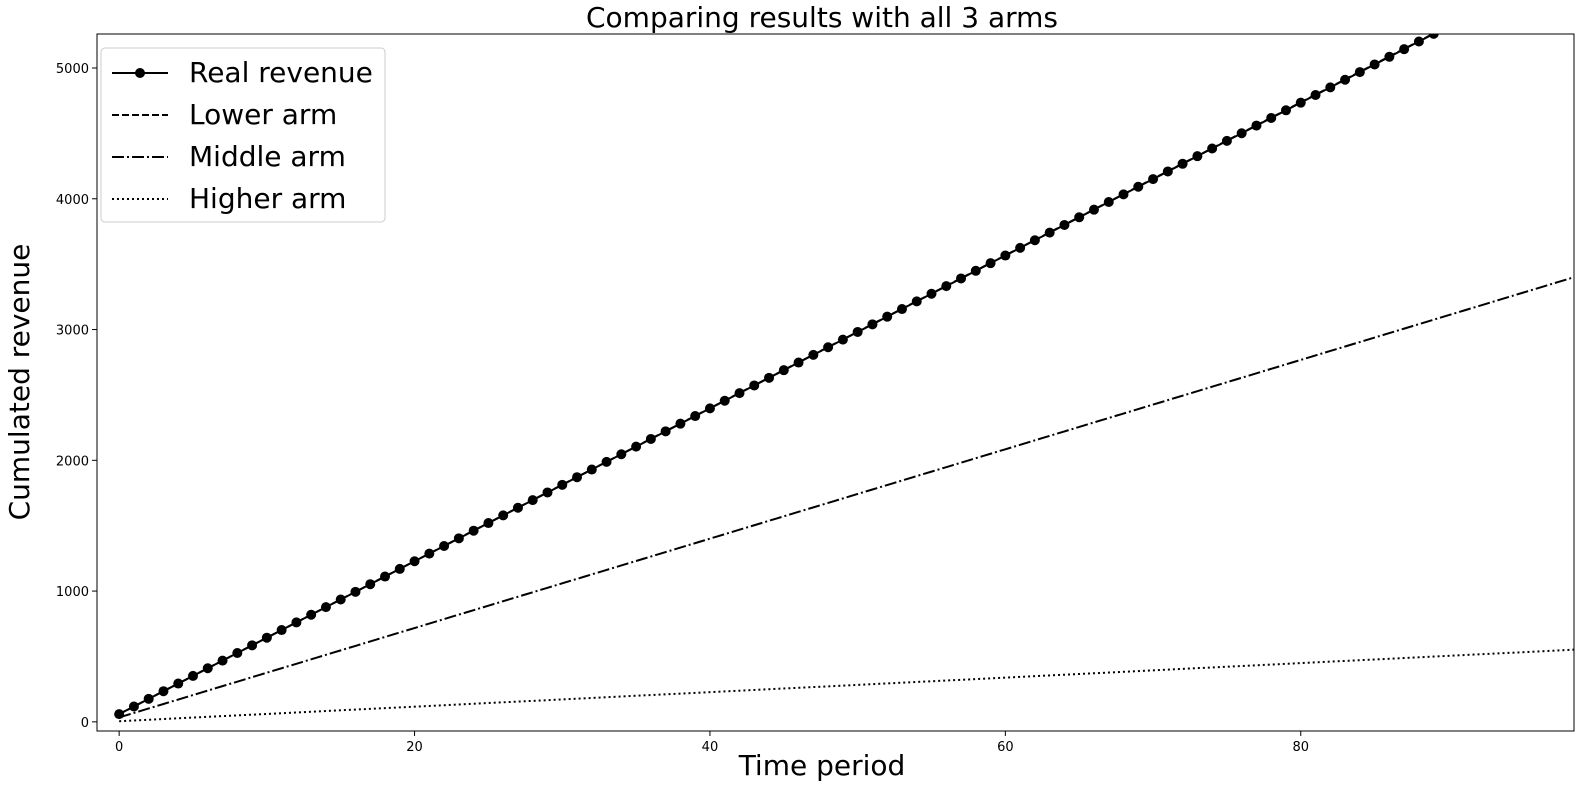 Image resolution: width=1583 pixels, height=792 pixels. Describe the element at coordinates (140, 73) in the screenshot. I see `legend-marker-real-revenue` at that location.